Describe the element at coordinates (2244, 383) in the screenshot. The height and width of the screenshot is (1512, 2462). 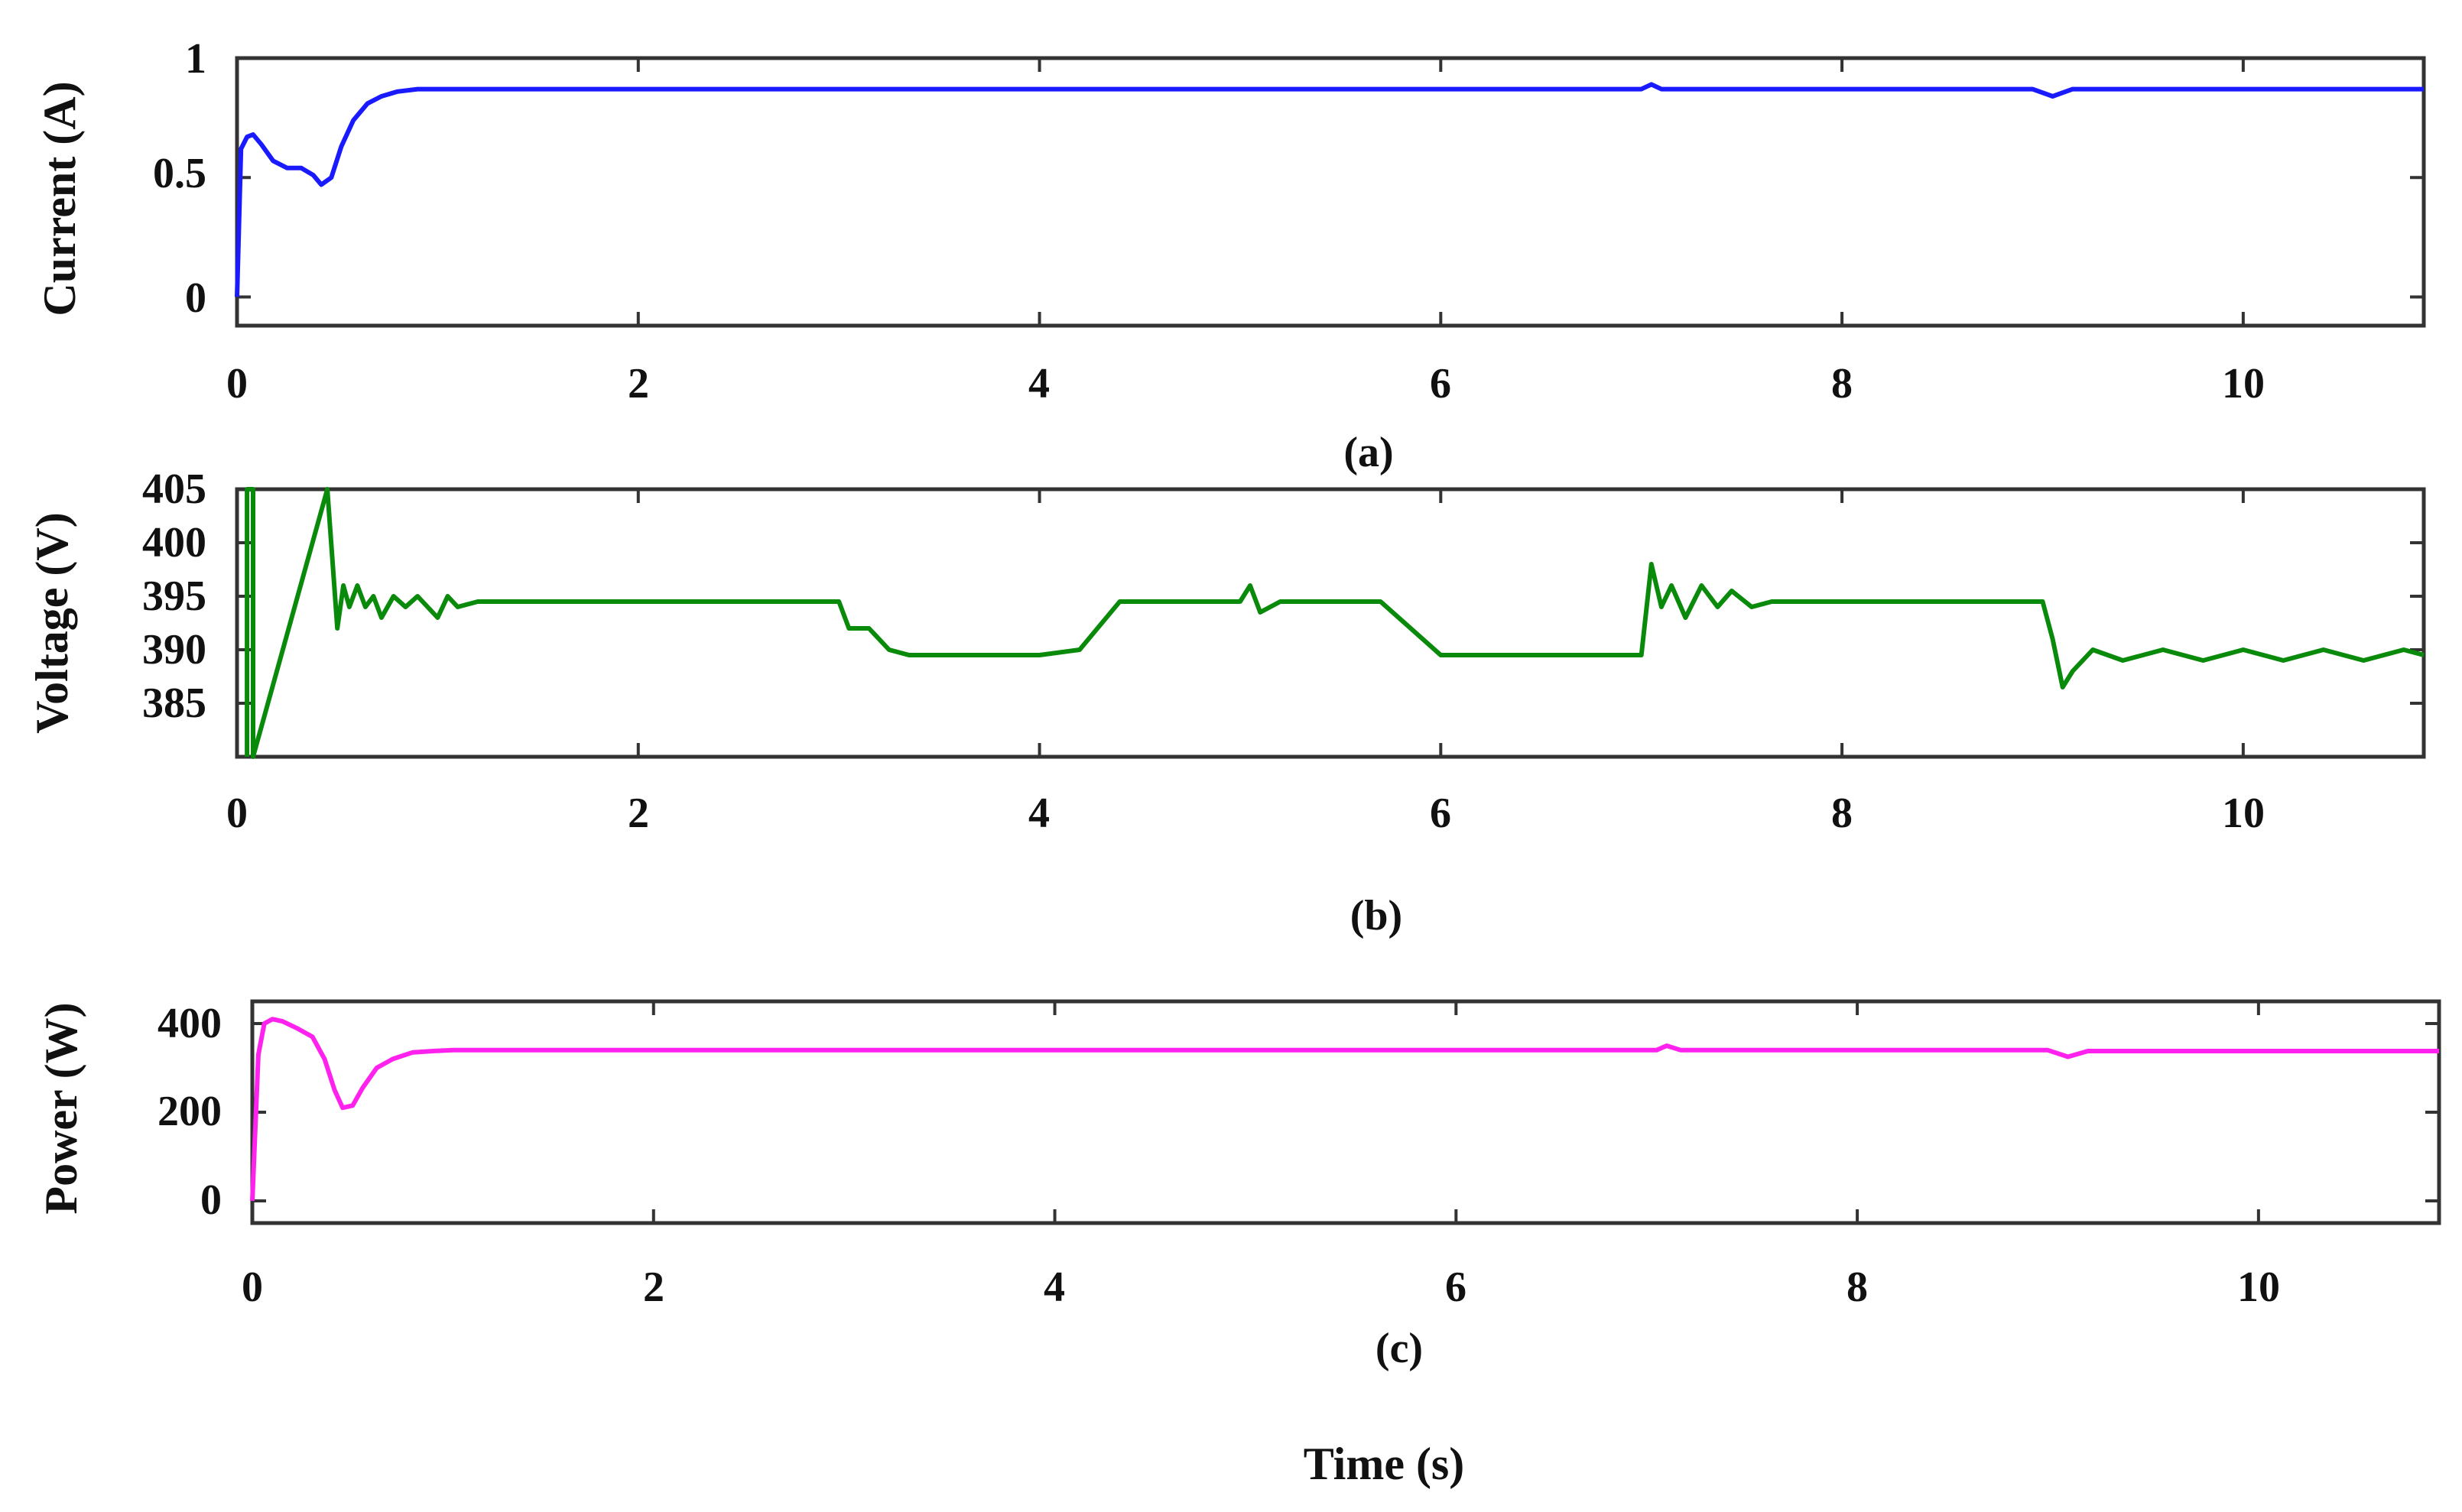
I see `x-tick-label-current-10: 10` at that location.